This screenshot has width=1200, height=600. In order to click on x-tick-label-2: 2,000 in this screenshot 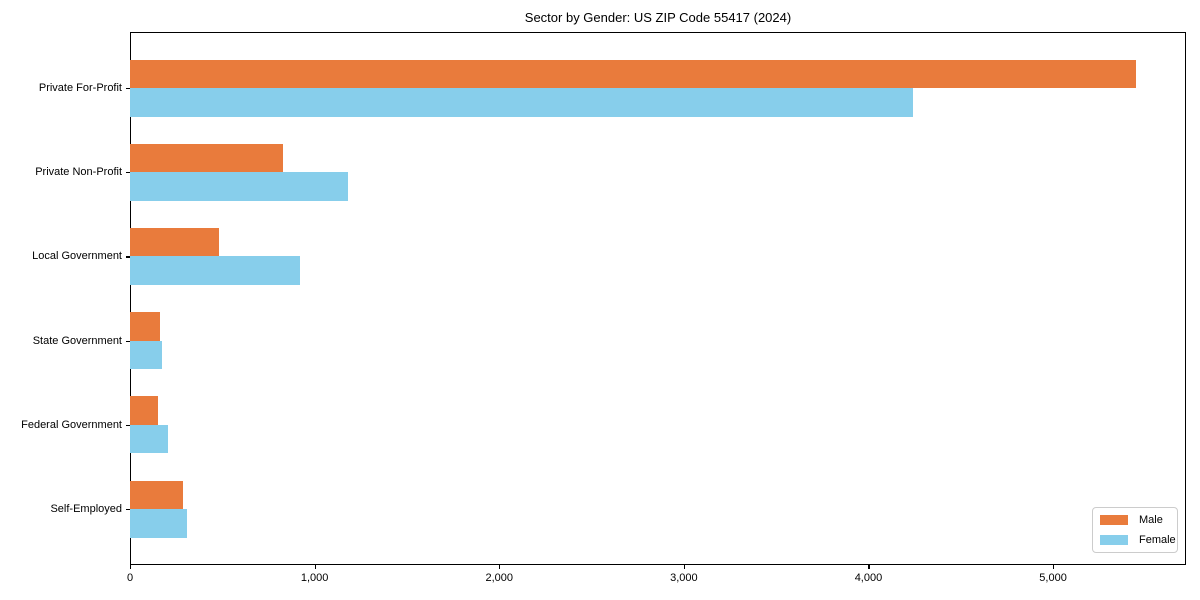, I will do `click(499, 578)`.